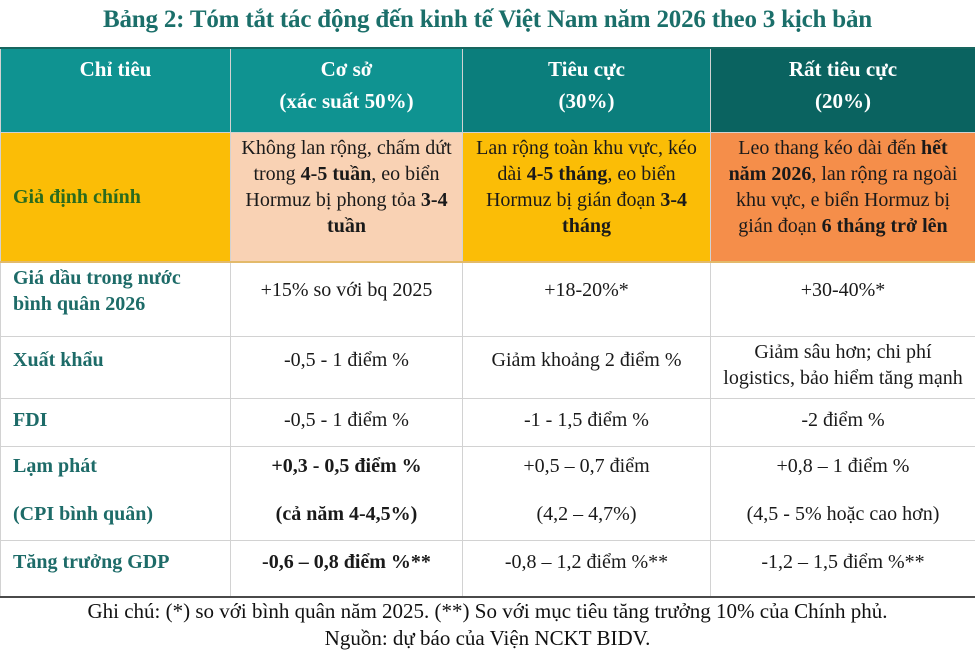 The height and width of the screenshot is (654, 975). Describe the element at coordinates (586, 69) in the screenshot. I see `header-negative-title: Tiêu cực` at that location.